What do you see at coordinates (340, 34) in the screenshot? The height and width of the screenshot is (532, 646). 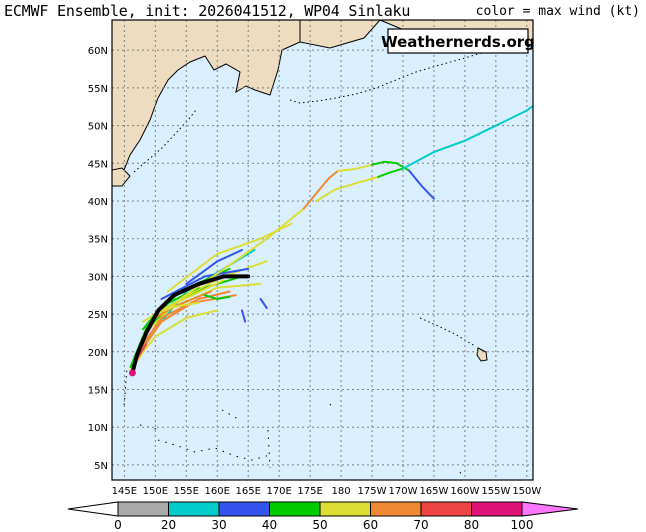 I see `kamchatka-tail` at bounding box center [340, 34].